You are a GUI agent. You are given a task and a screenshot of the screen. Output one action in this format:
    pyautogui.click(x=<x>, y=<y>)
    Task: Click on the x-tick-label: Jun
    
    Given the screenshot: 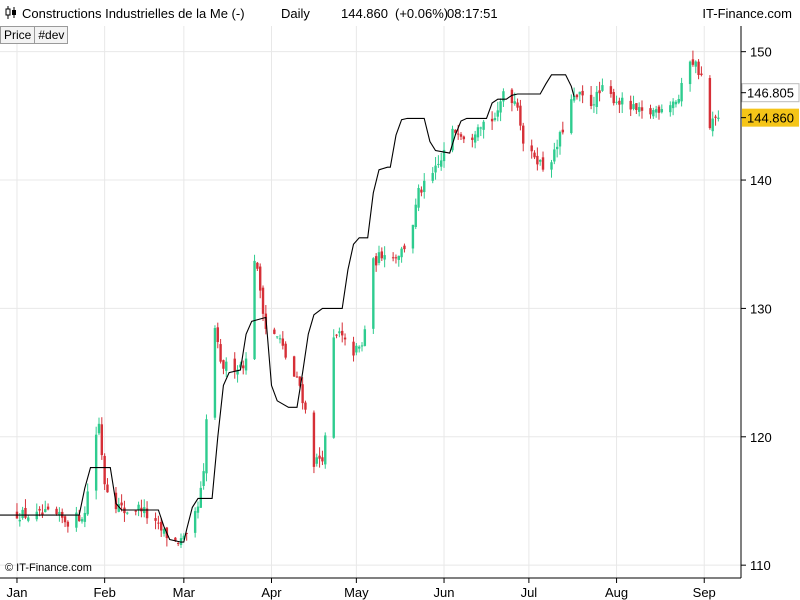 What is the action you would take?
    pyautogui.click(x=444, y=592)
    